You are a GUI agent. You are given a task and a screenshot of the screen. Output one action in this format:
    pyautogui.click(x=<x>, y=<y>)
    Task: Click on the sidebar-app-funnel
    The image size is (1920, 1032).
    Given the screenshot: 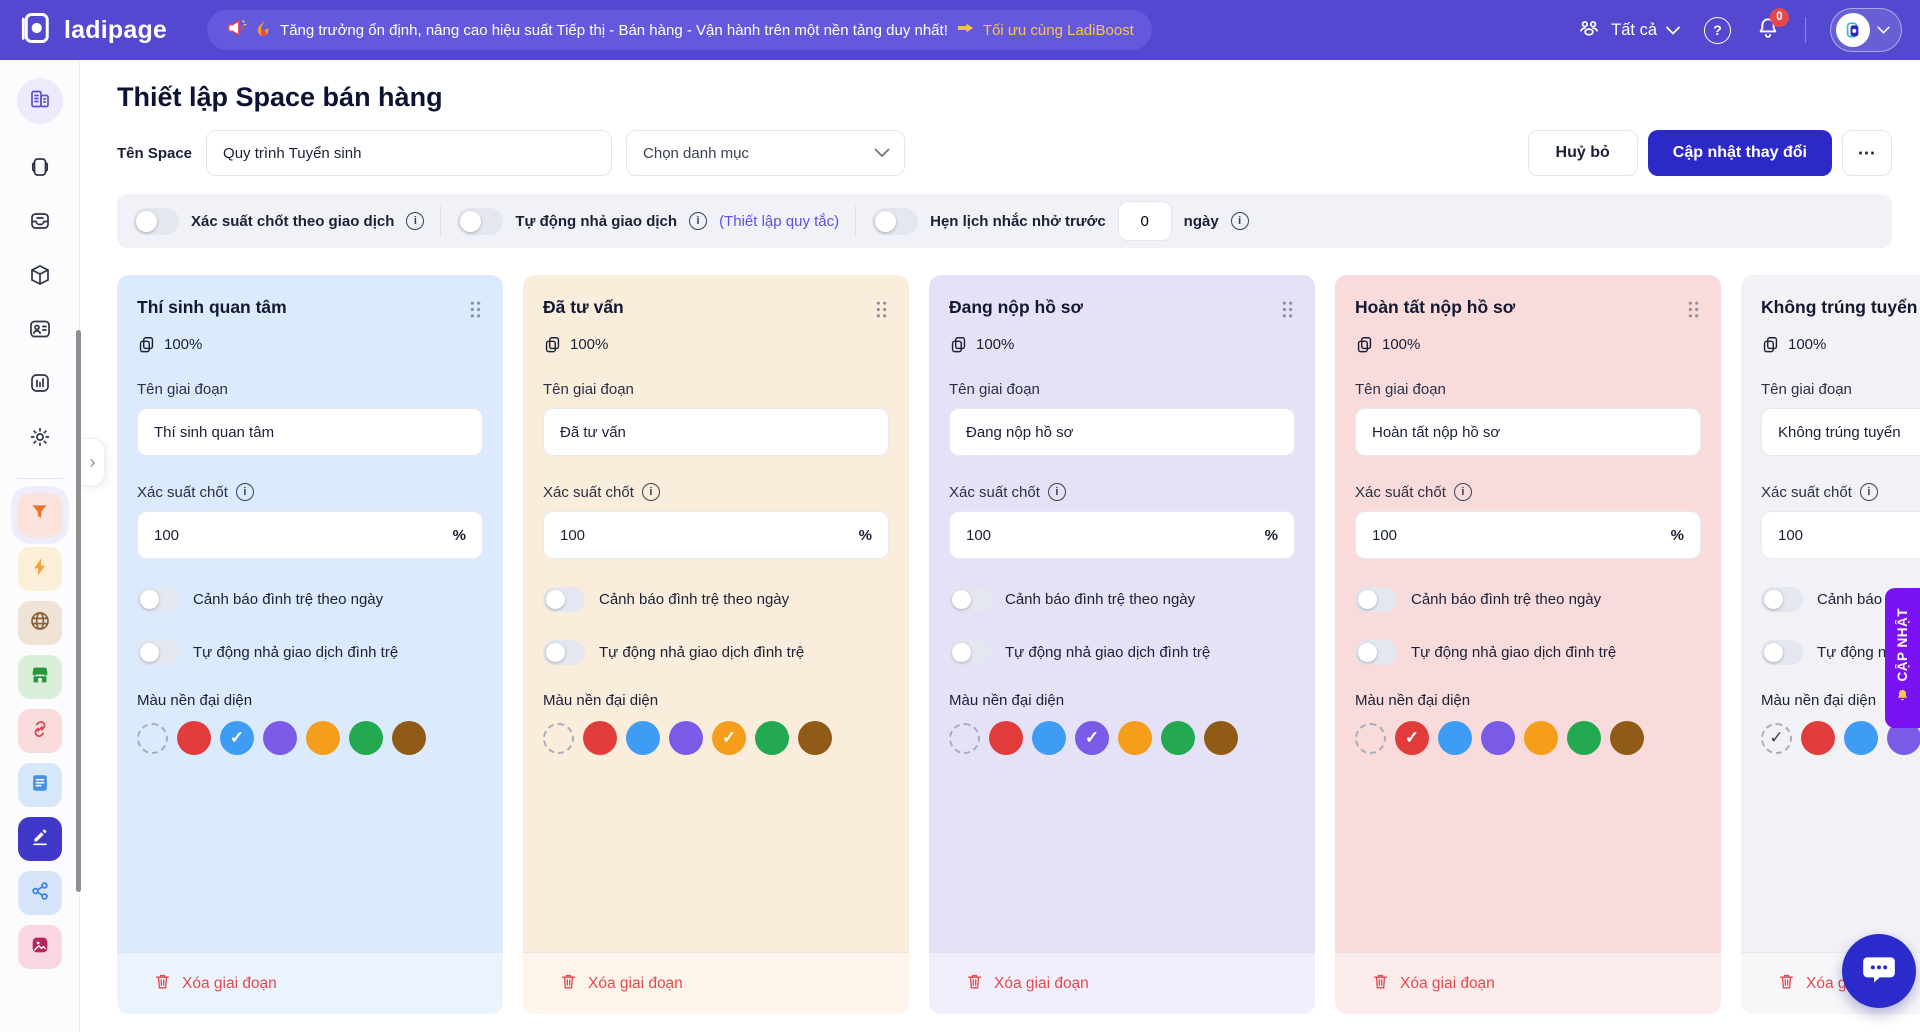 What is the action you would take?
    pyautogui.click(x=39, y=515)
    